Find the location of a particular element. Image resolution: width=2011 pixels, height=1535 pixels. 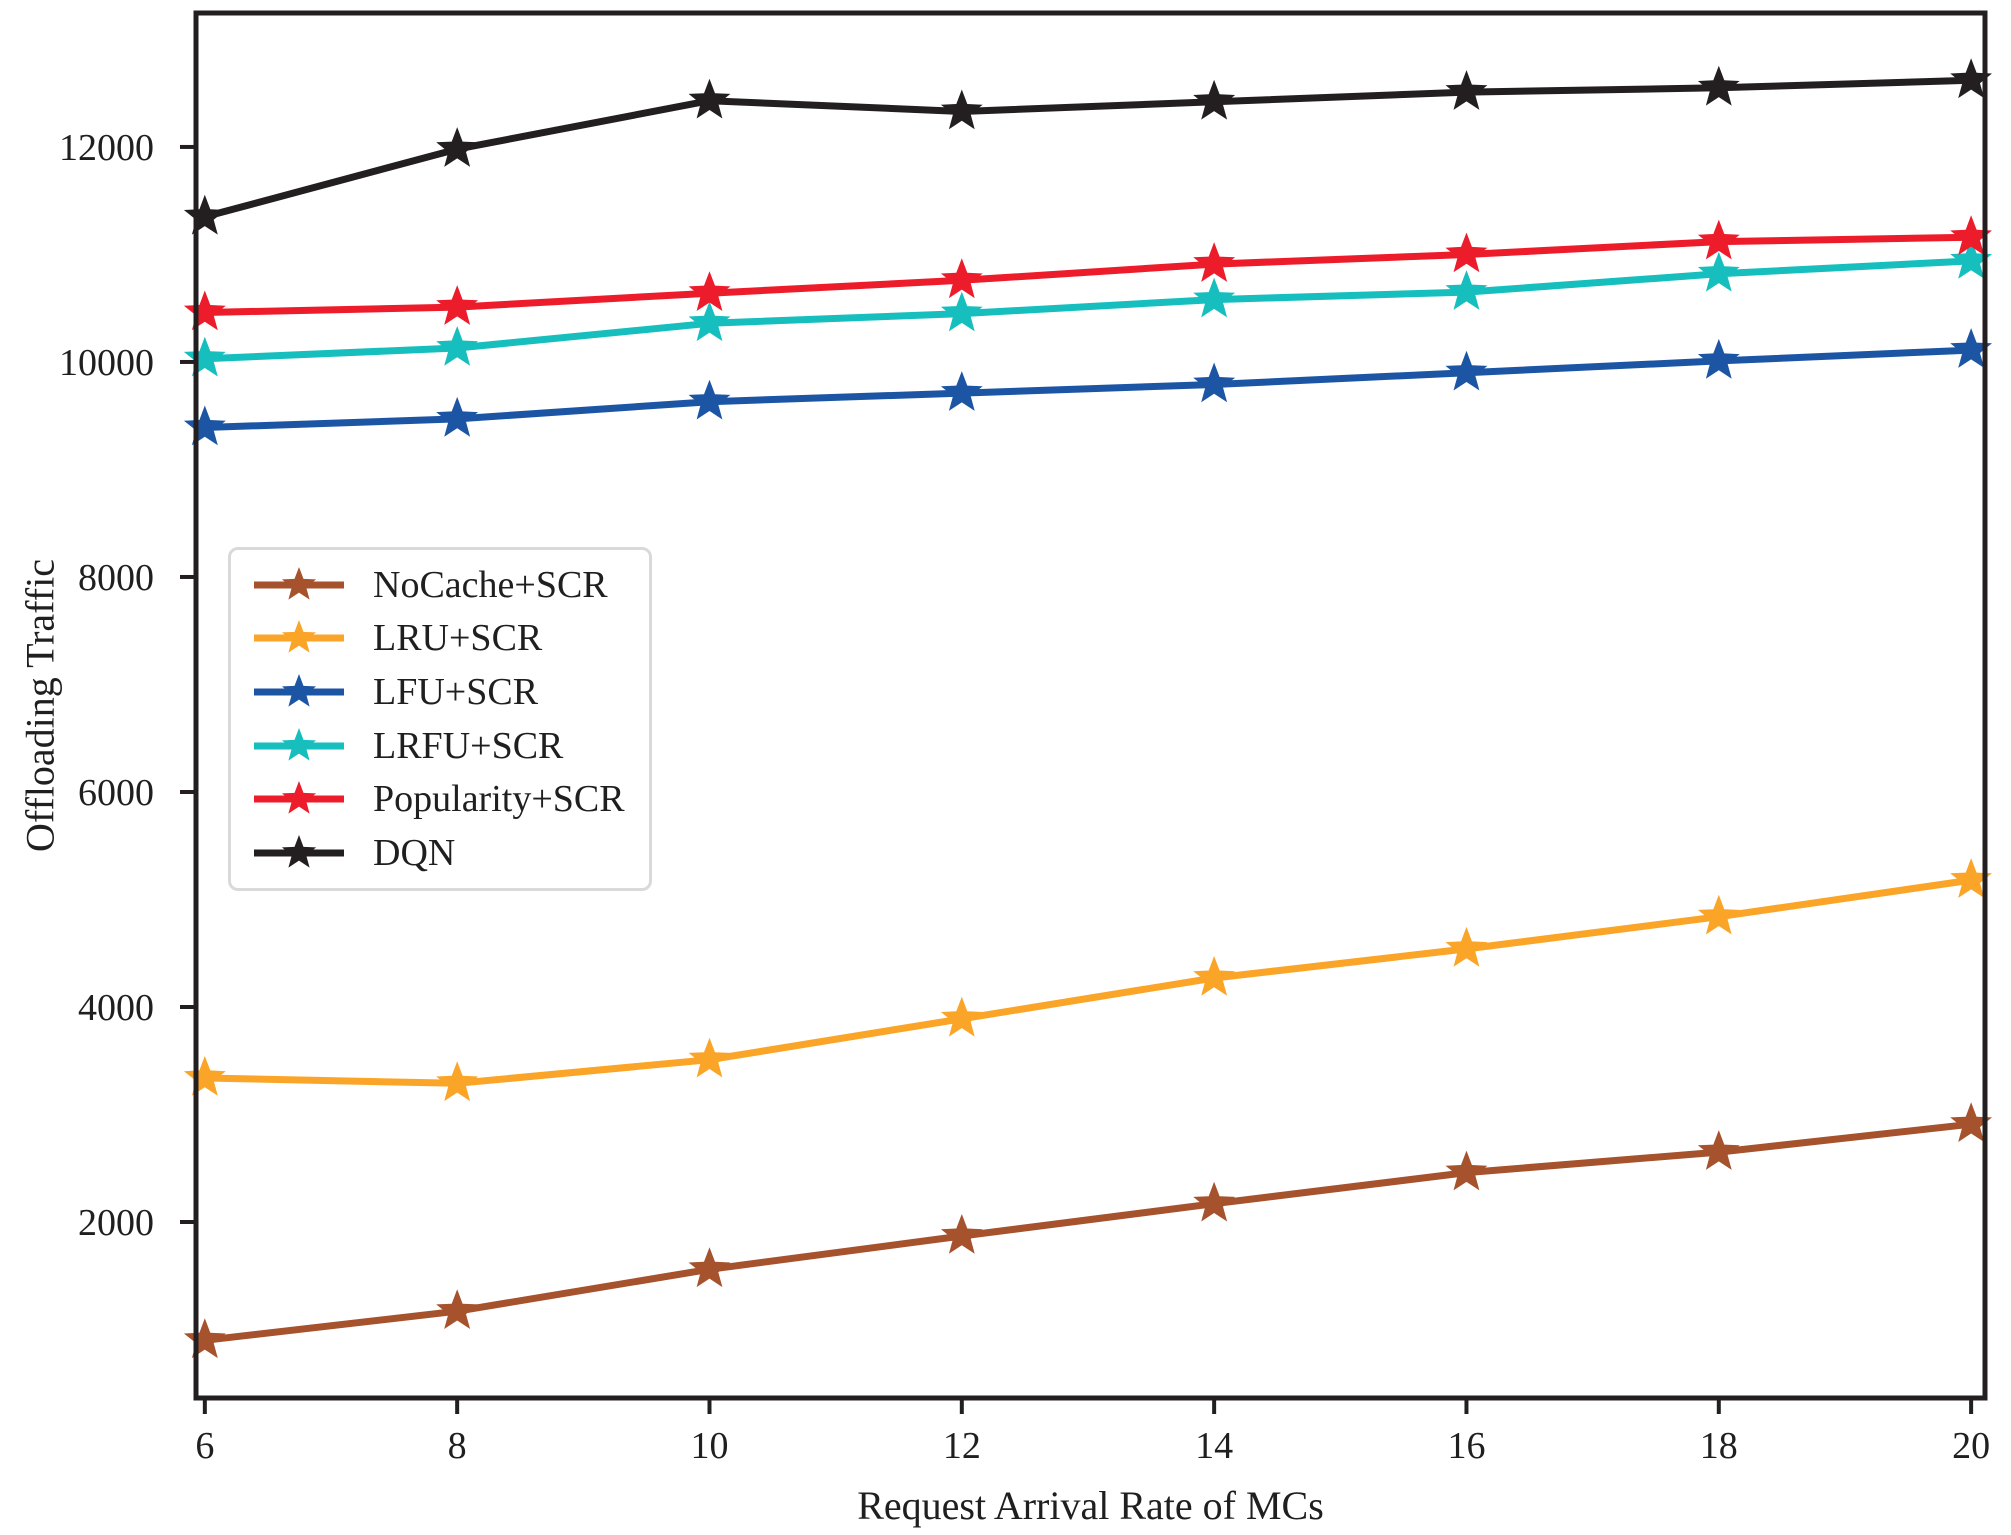

legend-line-sample-lrfu-scr is located at coordinates (299, 744).